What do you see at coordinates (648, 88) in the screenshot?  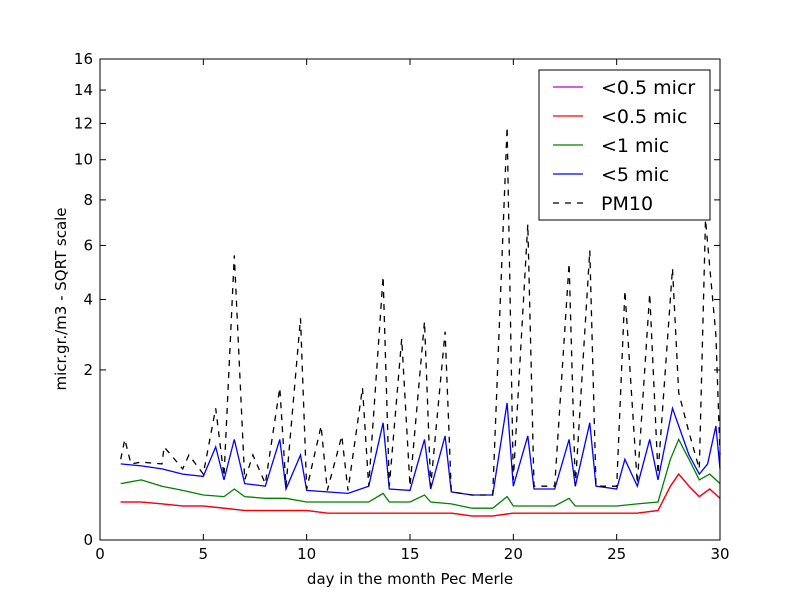 I see `legend-label-lt-0-5-micr: <0.5 micr` at bounding box center [648, 88].